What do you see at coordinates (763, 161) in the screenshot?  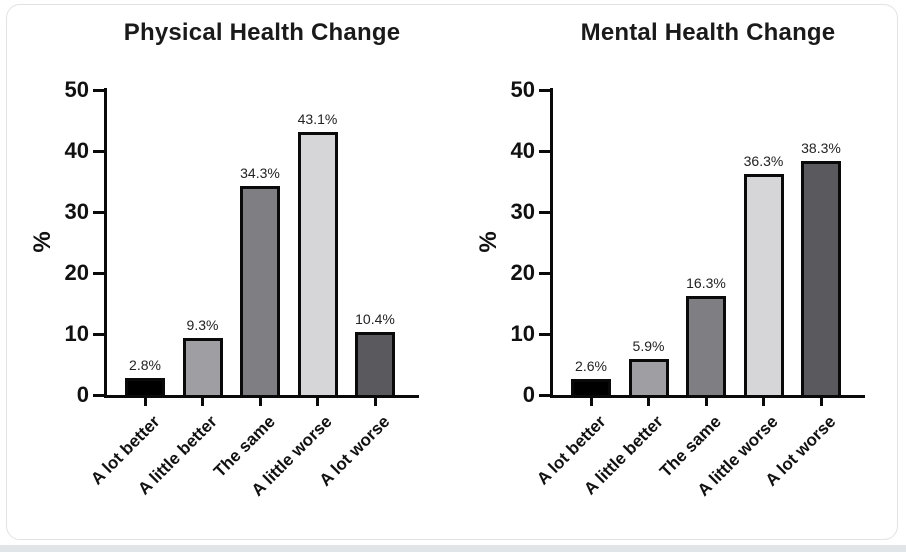 I see `bar-value-label: 36.3%` at bounding box center [763, 161].